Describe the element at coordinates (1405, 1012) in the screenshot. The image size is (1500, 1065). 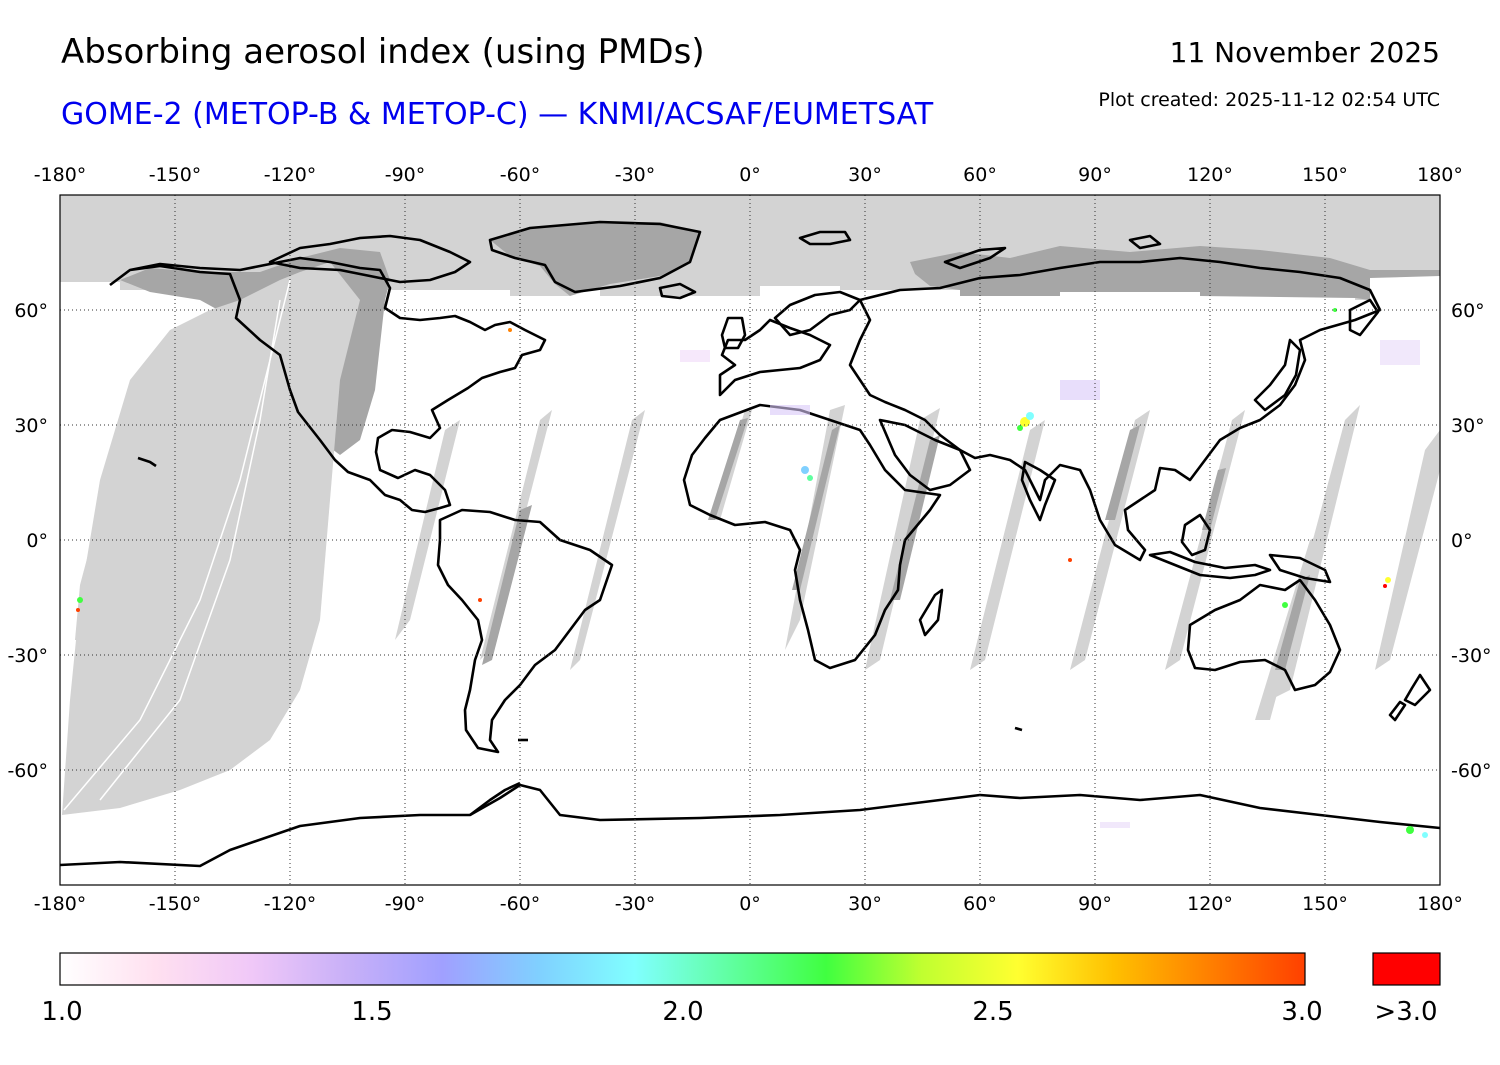
I see `colorbar-overflow-label: >3.0` at that location.